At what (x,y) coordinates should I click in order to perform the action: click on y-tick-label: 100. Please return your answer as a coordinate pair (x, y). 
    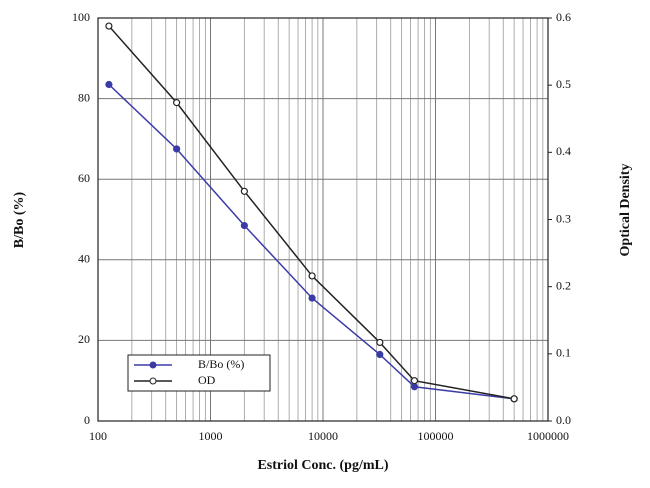
    Looking at the image, I should click on (81, 17).